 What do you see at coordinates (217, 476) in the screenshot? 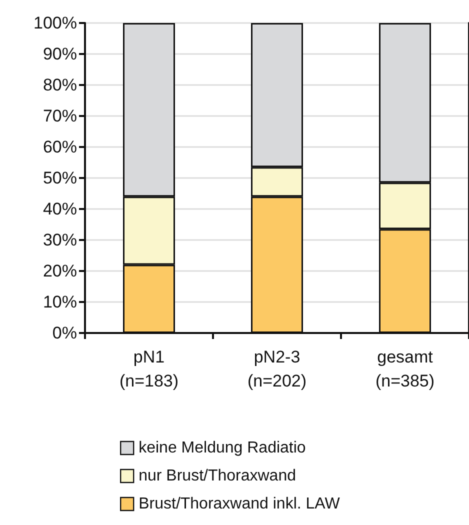
I see `legend-label: nur Brust/Thoraxwand` at bounding box center [217, 476].